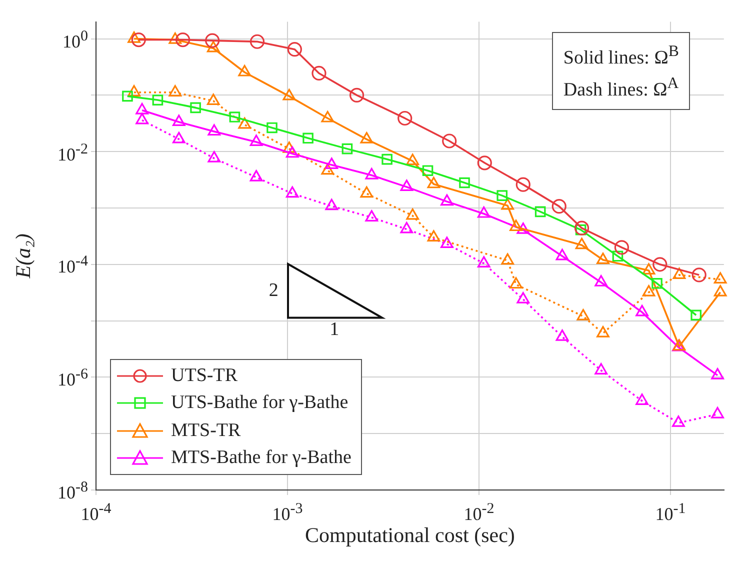 This screenshot has width=740, height=561. I want to click on annotation: 2, so click(273, 290).